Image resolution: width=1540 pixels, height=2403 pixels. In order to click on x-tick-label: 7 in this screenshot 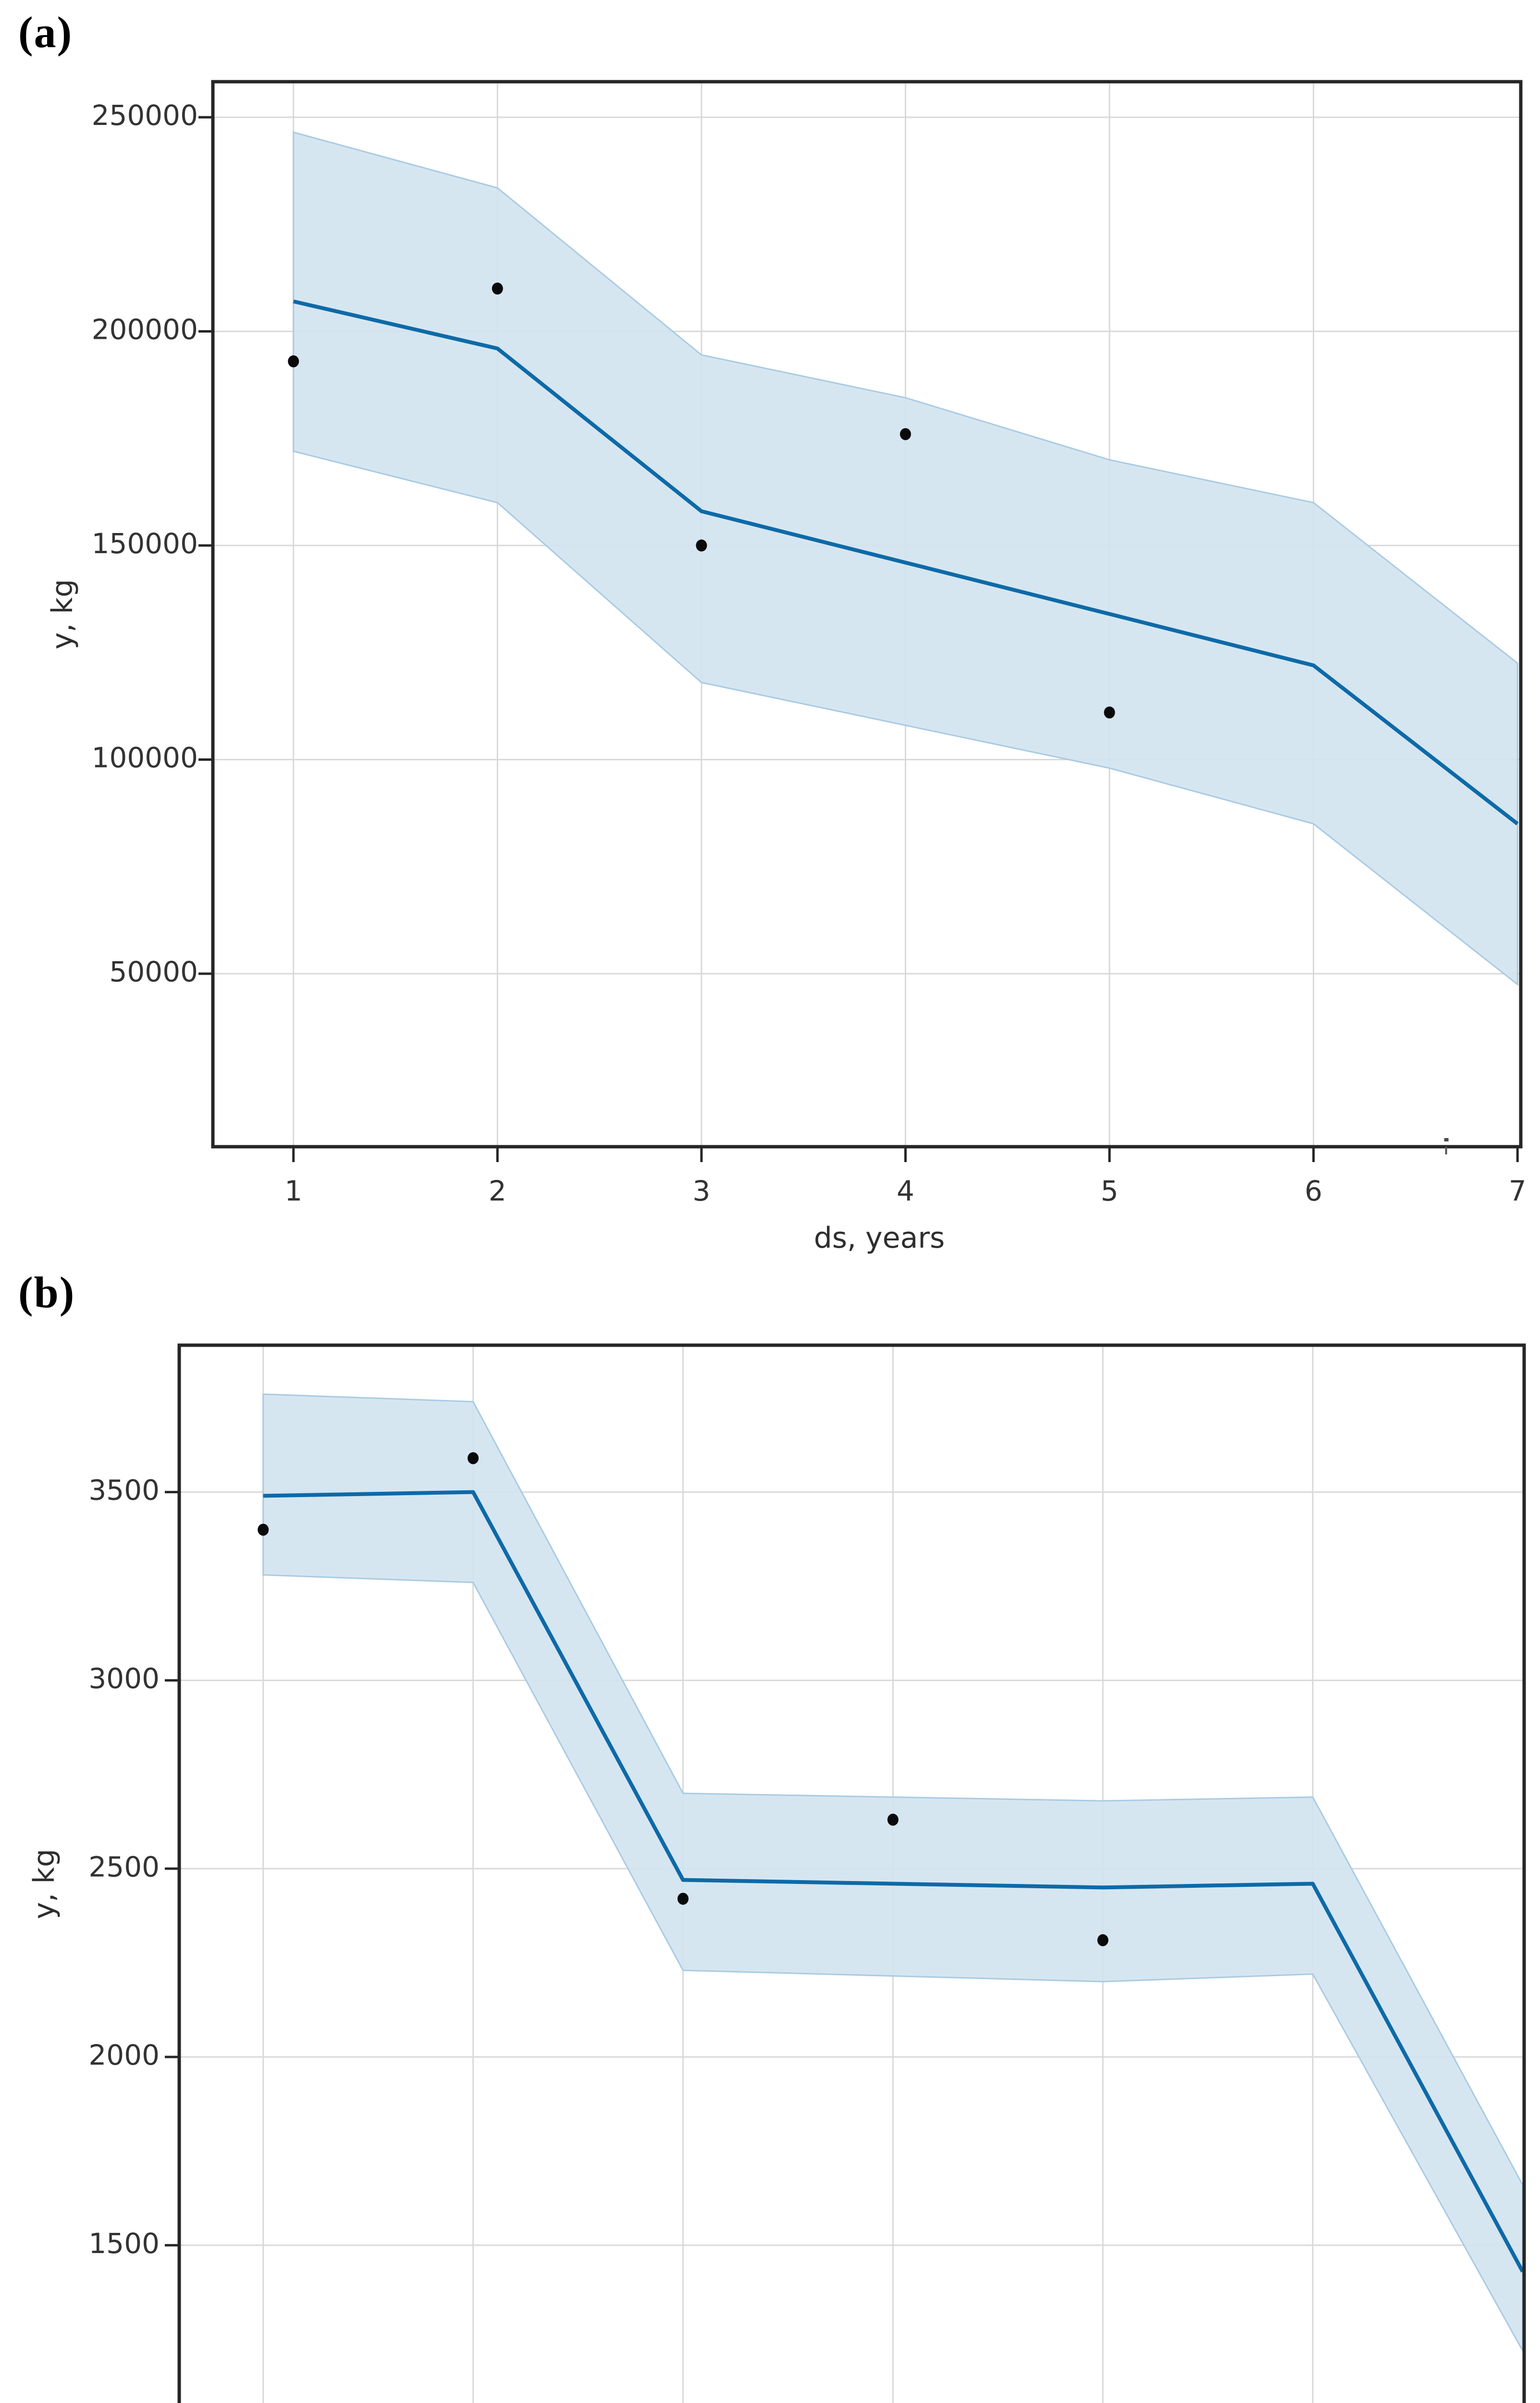, I will do `click(1518, 1191)`.